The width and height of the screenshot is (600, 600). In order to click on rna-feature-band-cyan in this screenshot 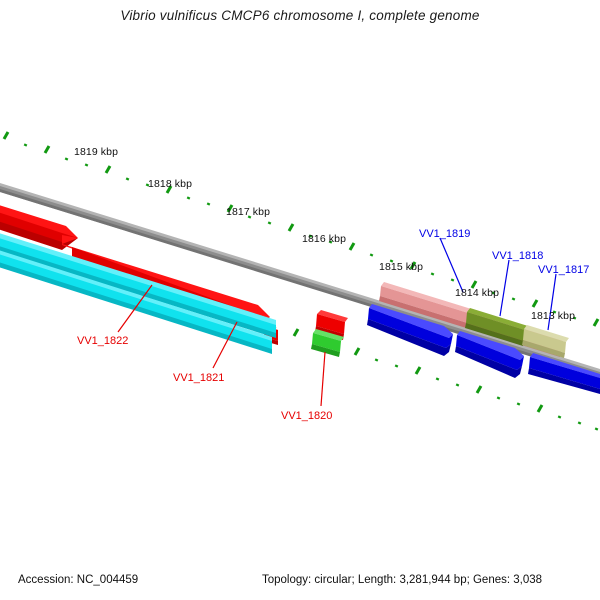, I will do `click(138, 281)`.